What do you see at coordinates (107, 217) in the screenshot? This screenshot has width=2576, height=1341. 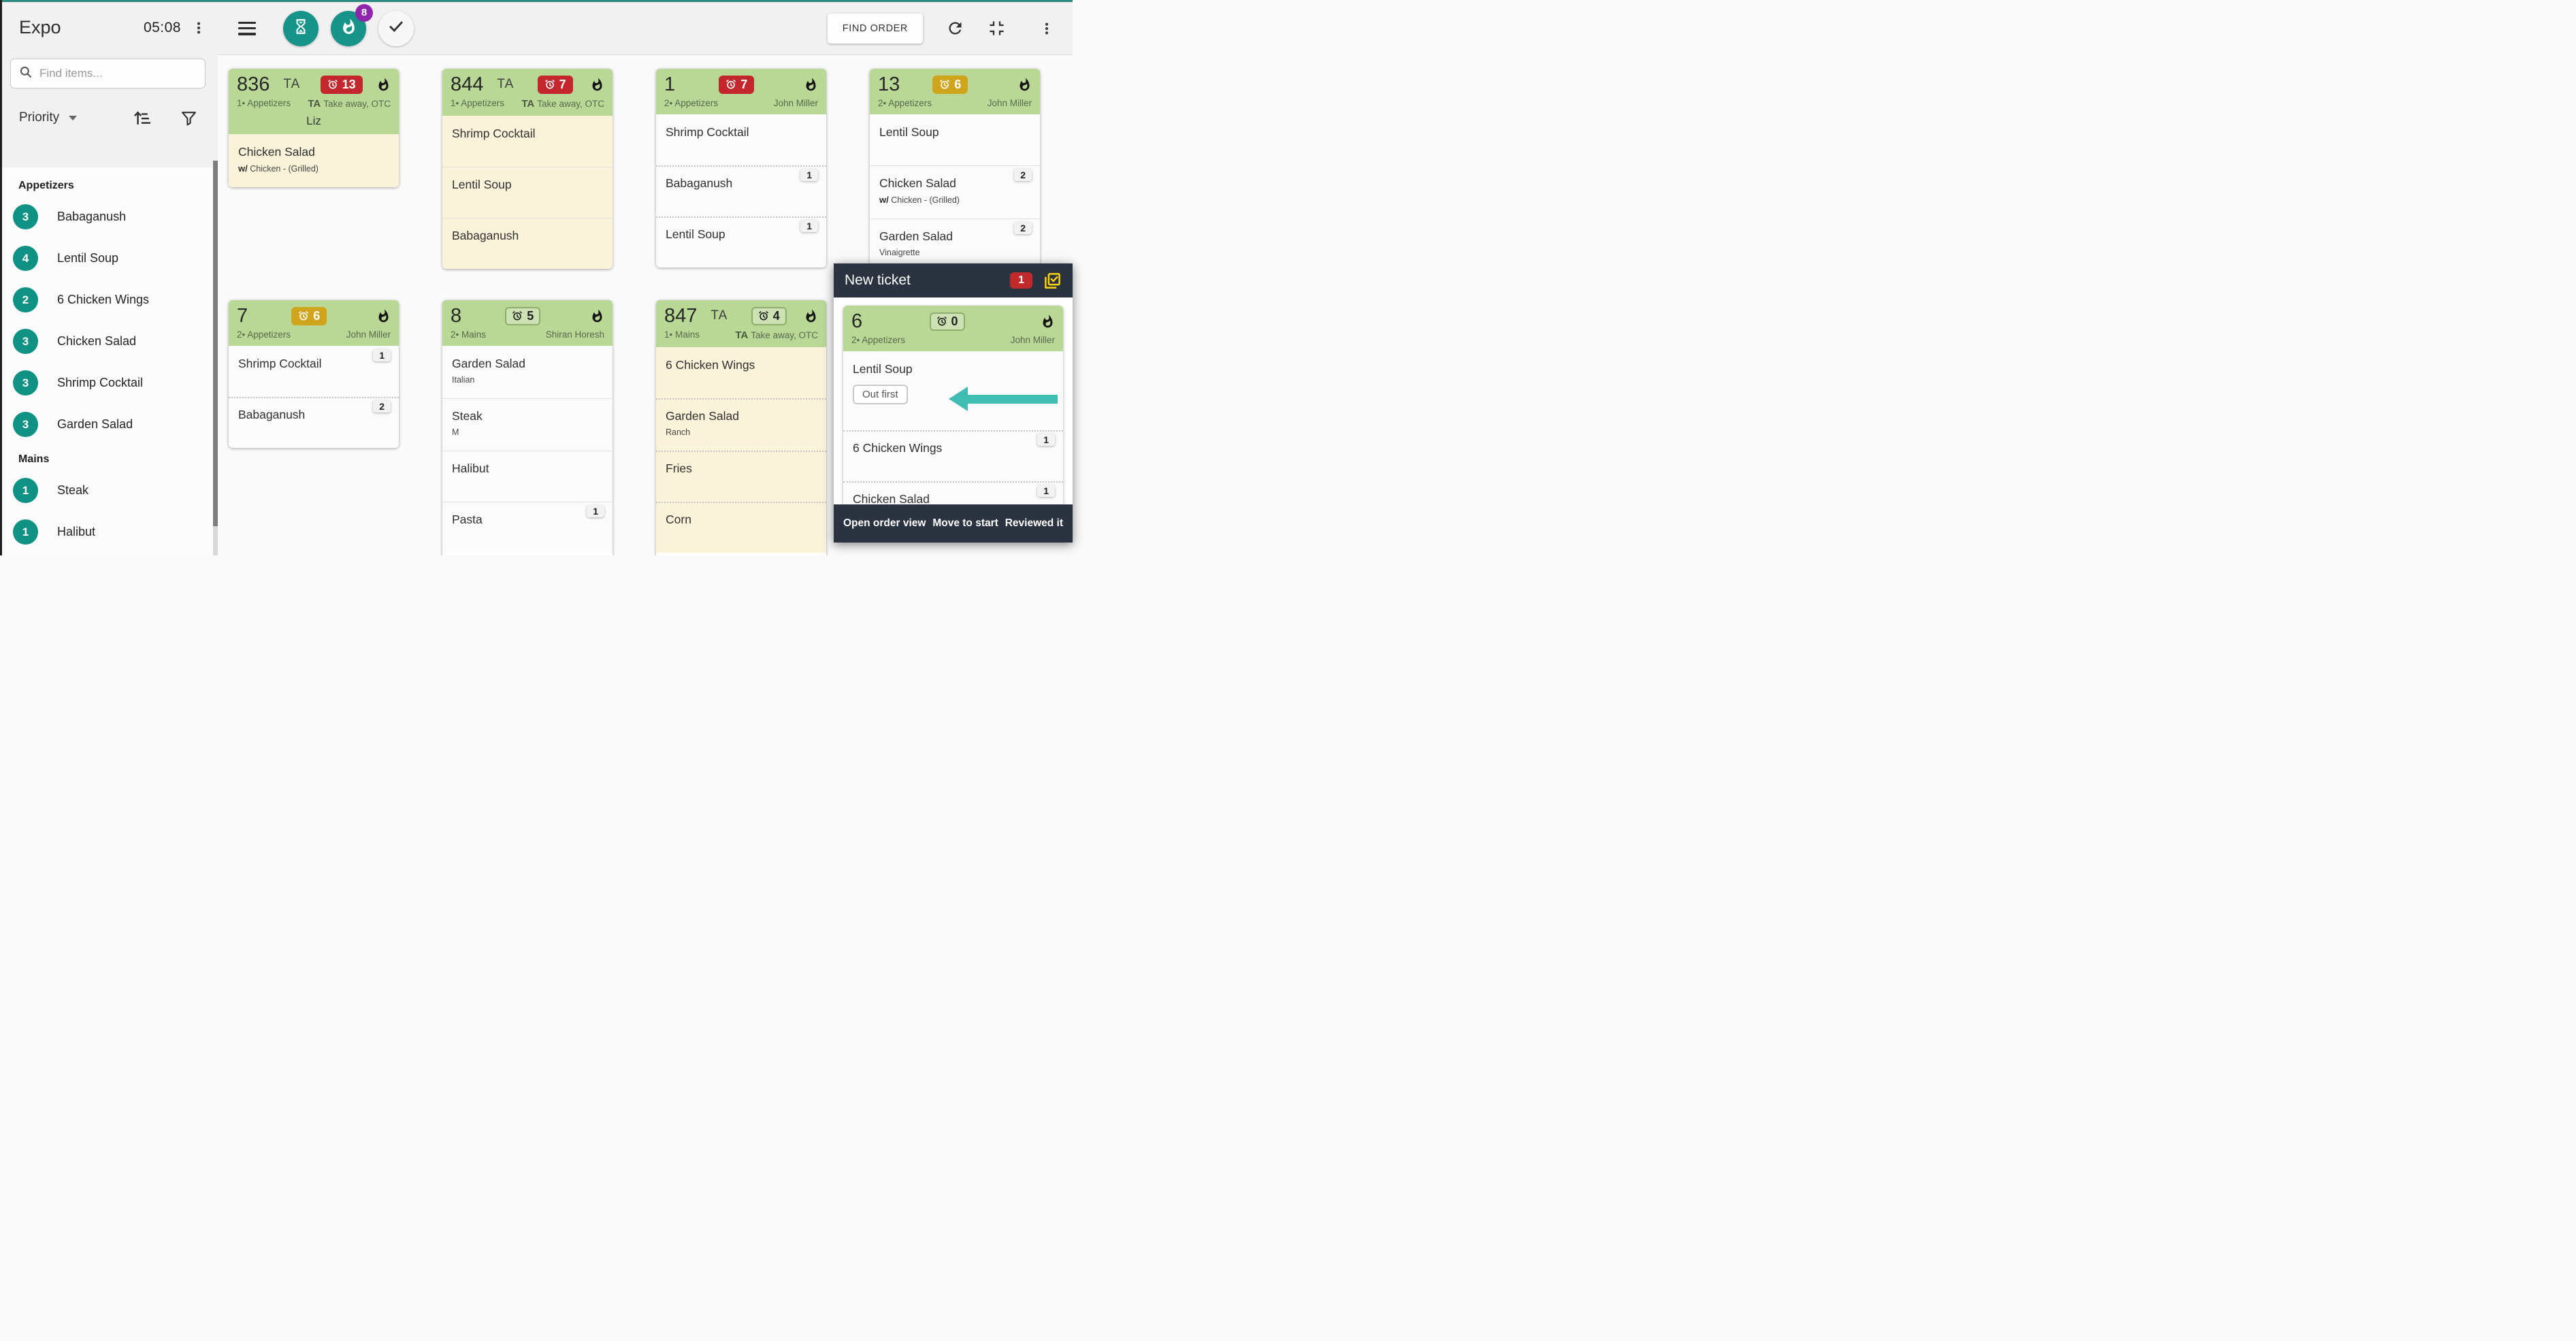 I see `sidebar-item-babaganush: 3 Babaganush` at bounding box center [107, 217].